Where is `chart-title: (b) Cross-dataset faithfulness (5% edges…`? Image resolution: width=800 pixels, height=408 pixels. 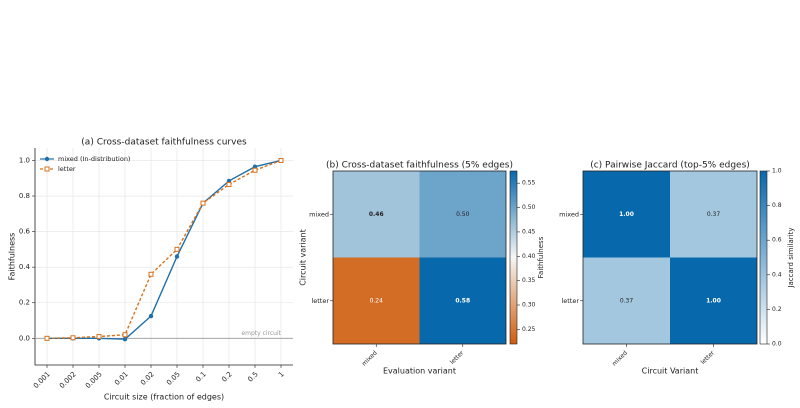
chart-title: (b) Cross-dataset faithfulness (5% edges… is located at coordinates (419, 166).